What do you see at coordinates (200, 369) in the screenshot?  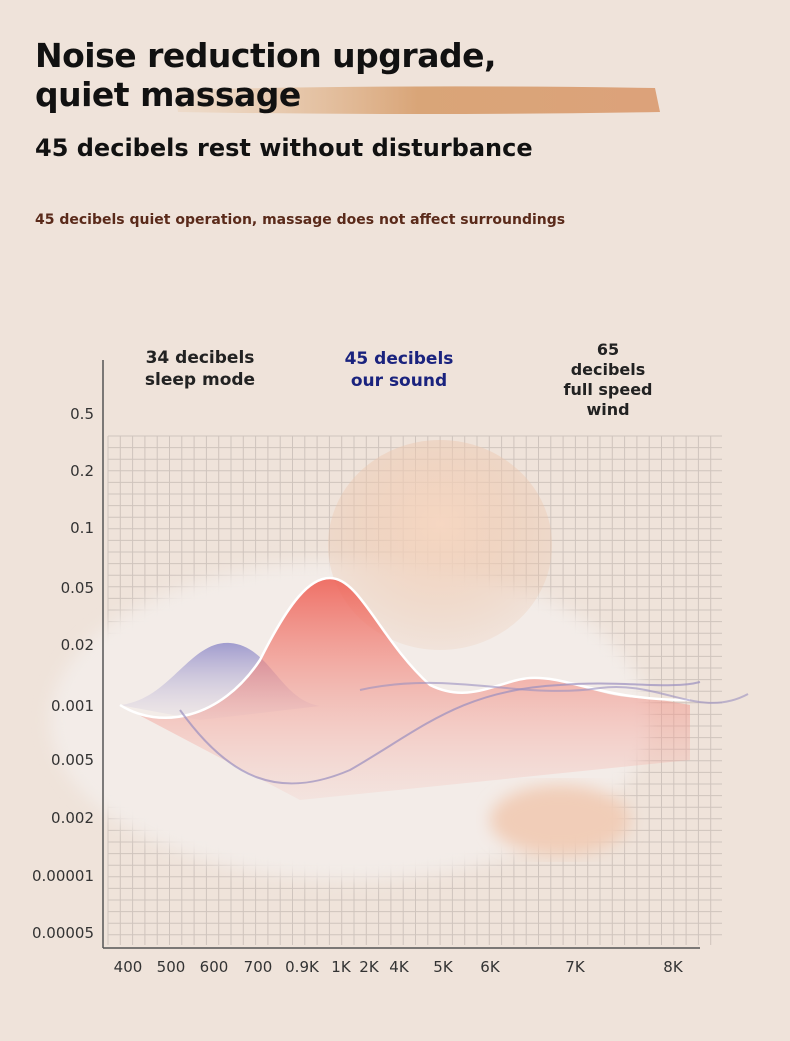 I see `annotation: 34 decibels sleep mode` at bounding box center [200, 369].